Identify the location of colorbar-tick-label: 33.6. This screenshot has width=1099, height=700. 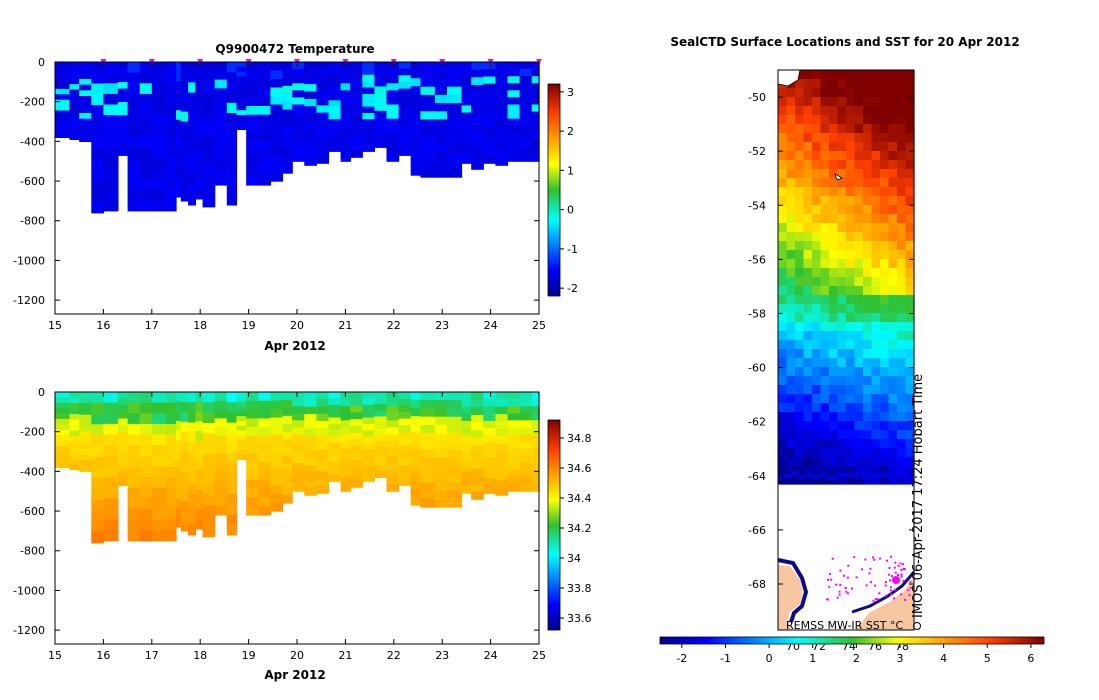
(579, 618).